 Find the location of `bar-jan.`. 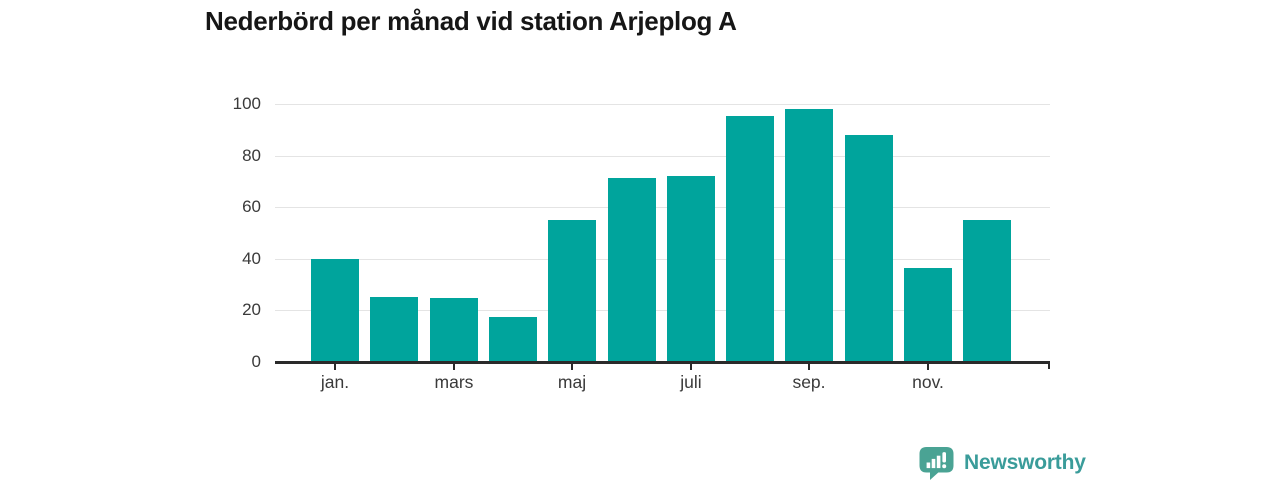

bar-jan. is located at coordinates (335, 310).